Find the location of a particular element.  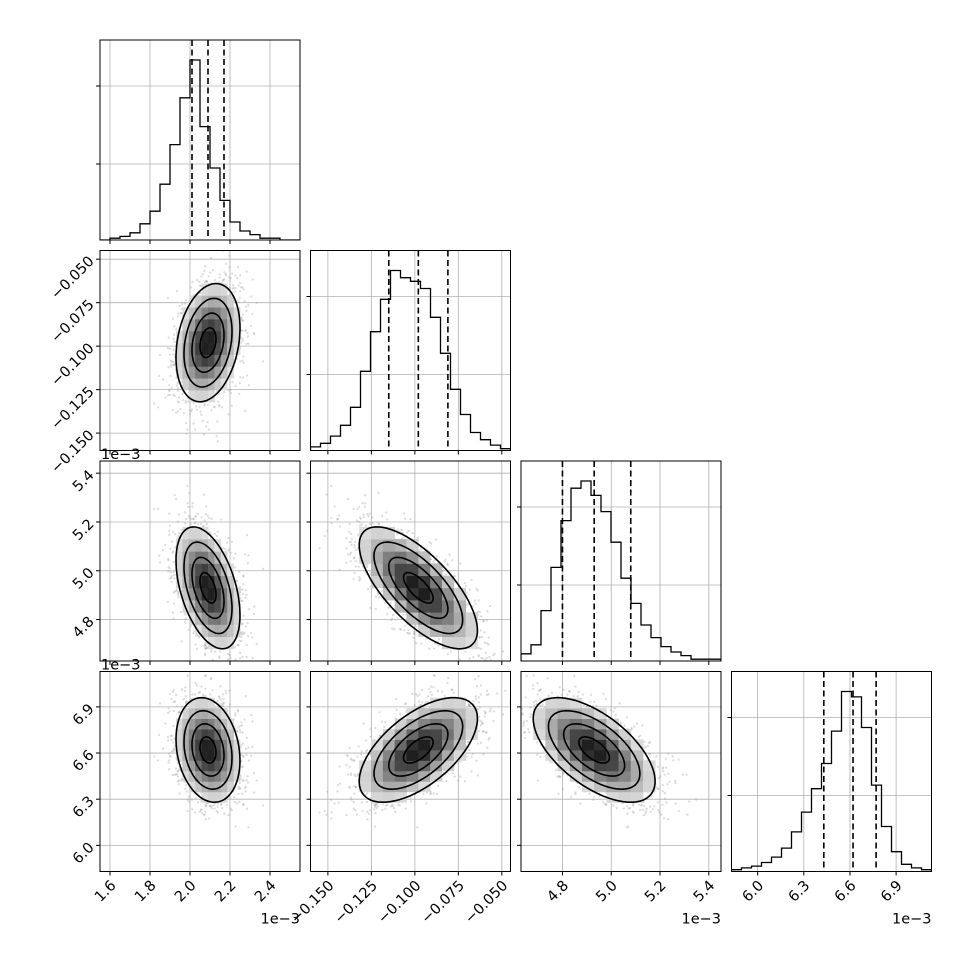

y-tick-label: 5.4 is located at coordinates (84, 482).